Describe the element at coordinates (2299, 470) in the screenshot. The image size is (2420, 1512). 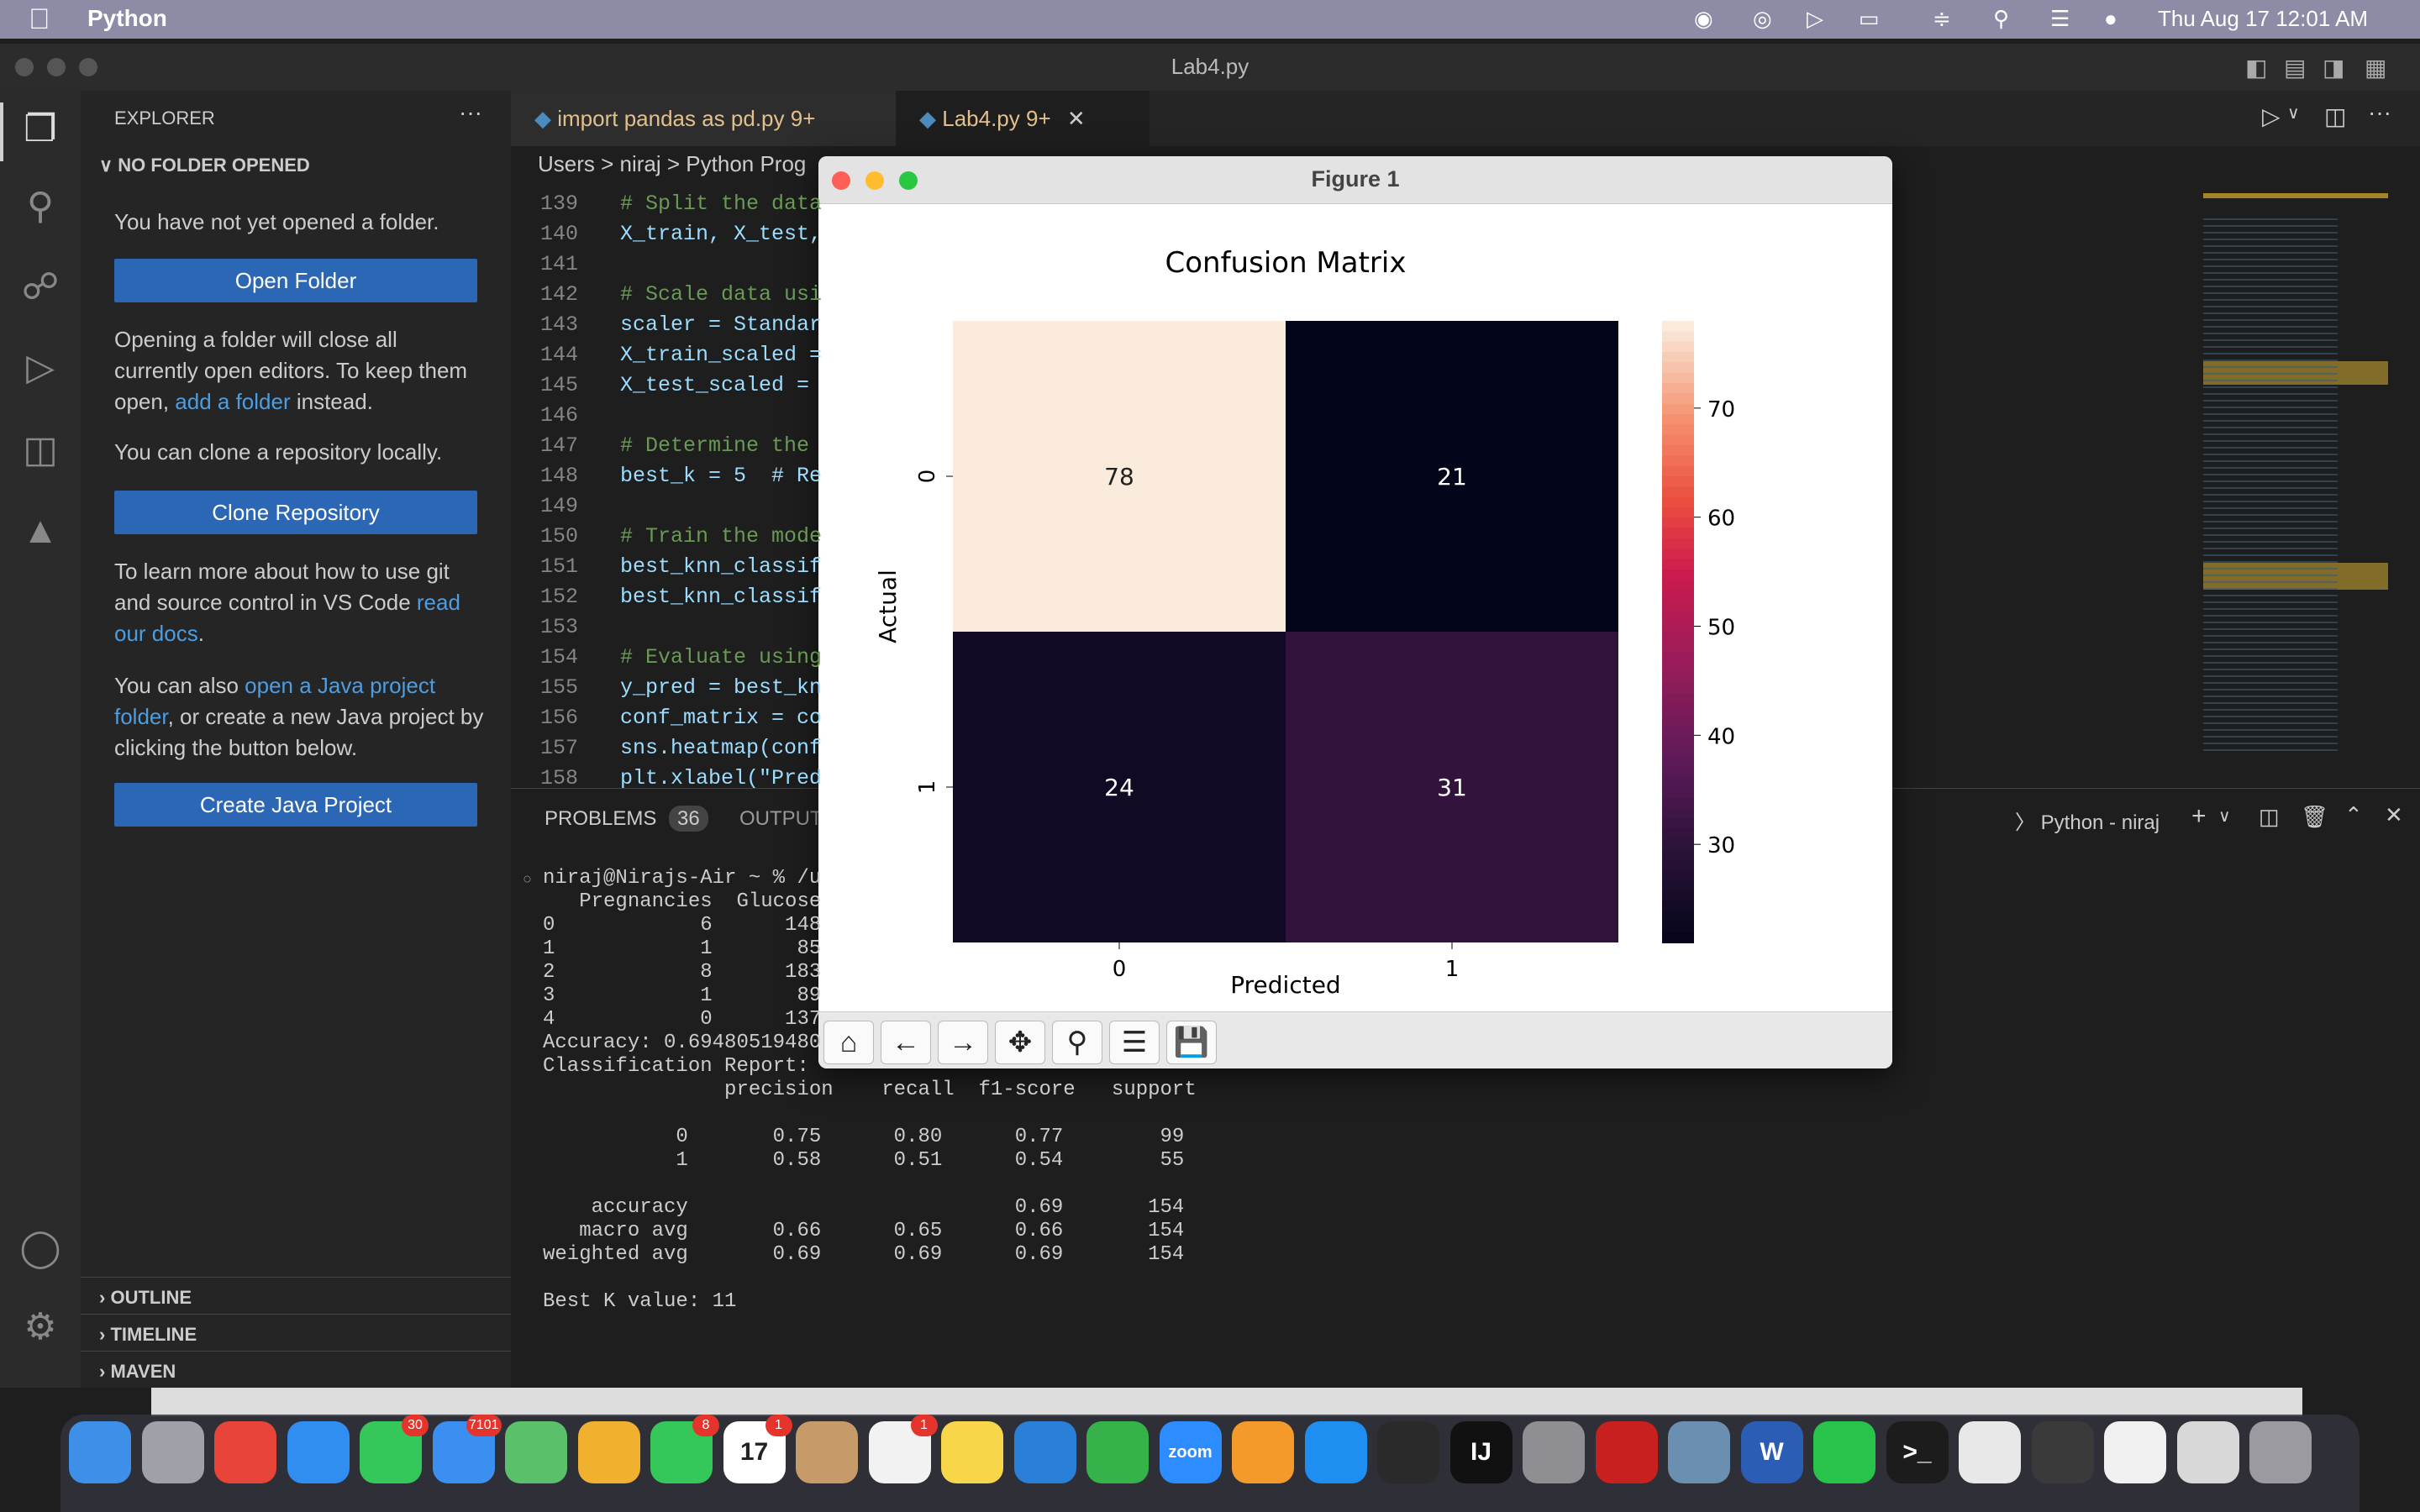
I see `minimap` at that location.